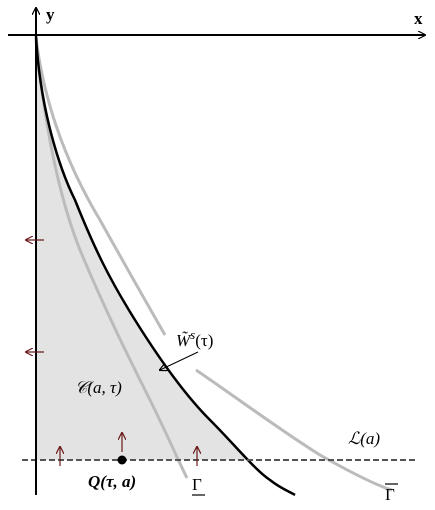 The height and width of the screenshot is (510, 435). Describe the element at coordinates (112, 481) in the screenshot. I see `q-point-label: Q(τ, a)` at that location.